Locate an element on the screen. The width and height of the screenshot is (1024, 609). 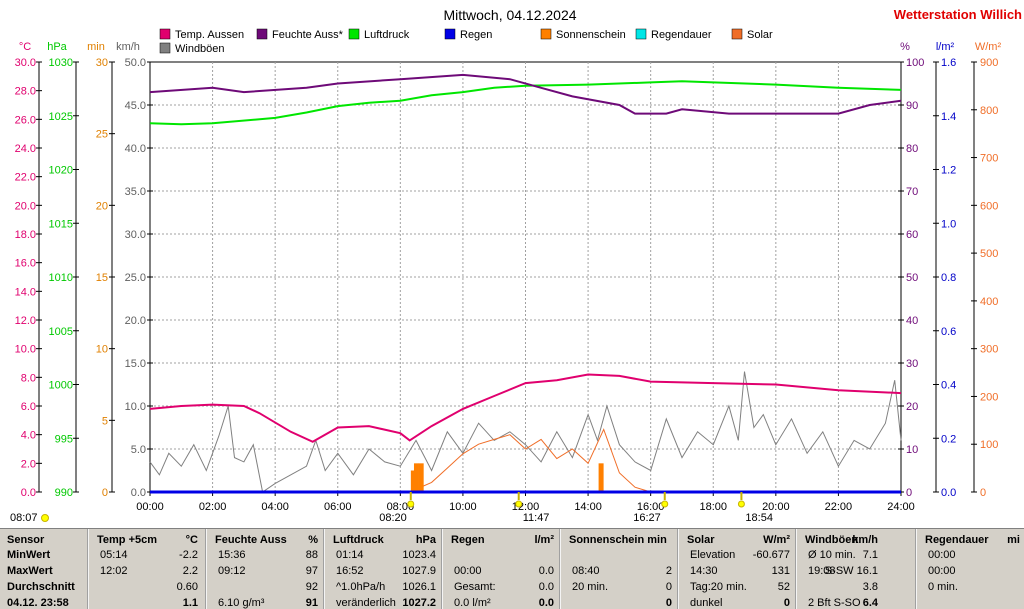
stats-column-sonne: Sonnenschein min 08:40 2 20 min. 0 0 is located at coordinates (619, 569).